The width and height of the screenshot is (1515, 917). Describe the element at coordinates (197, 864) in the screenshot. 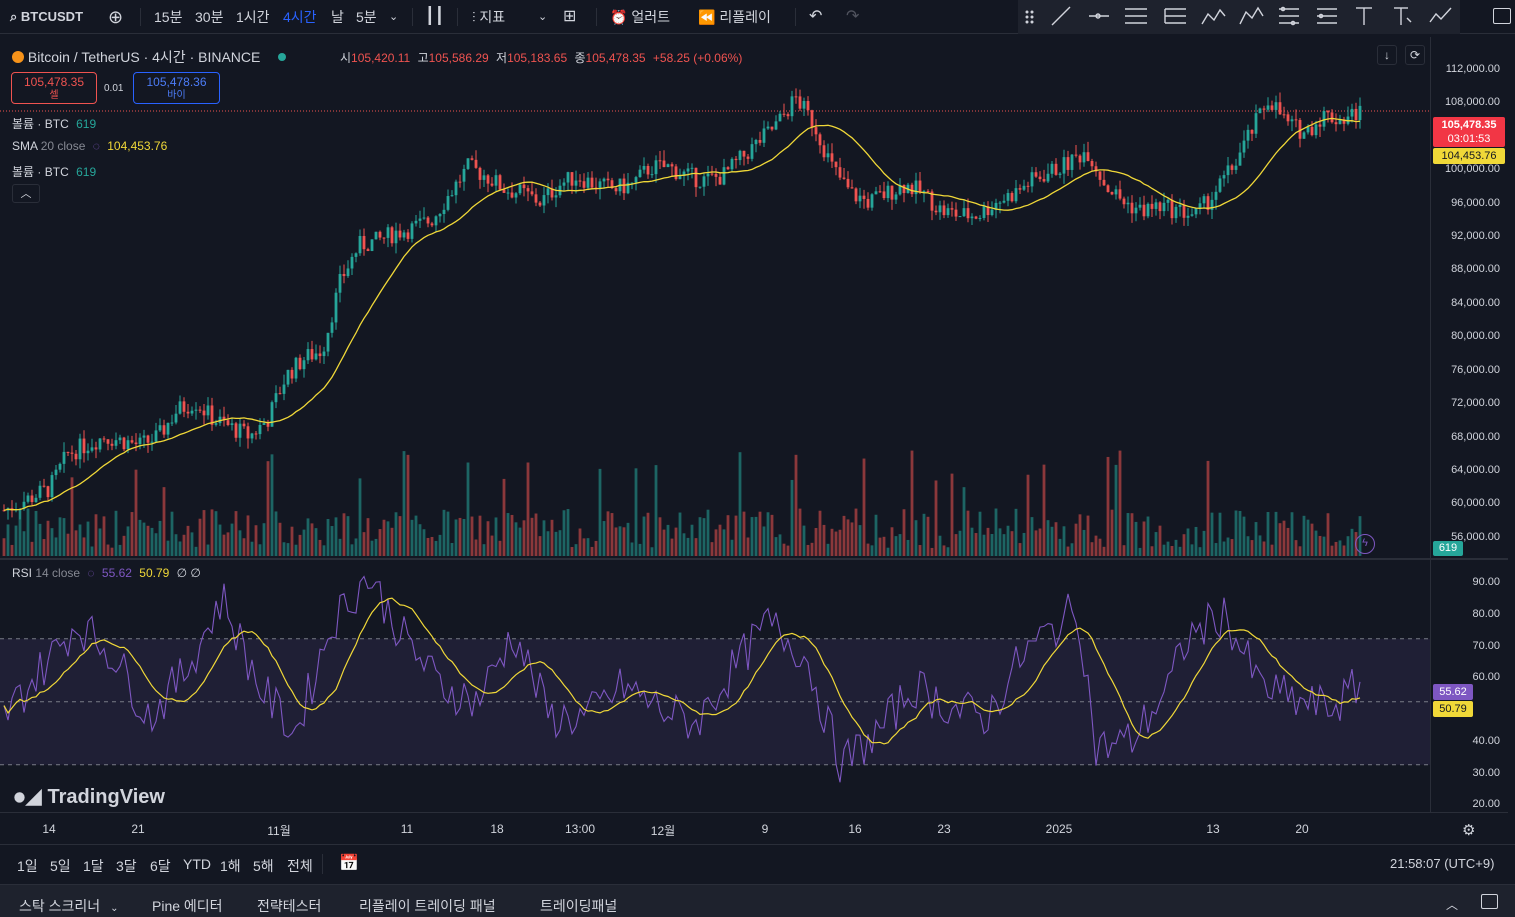

I see `range-ytd: YTD` at that location.